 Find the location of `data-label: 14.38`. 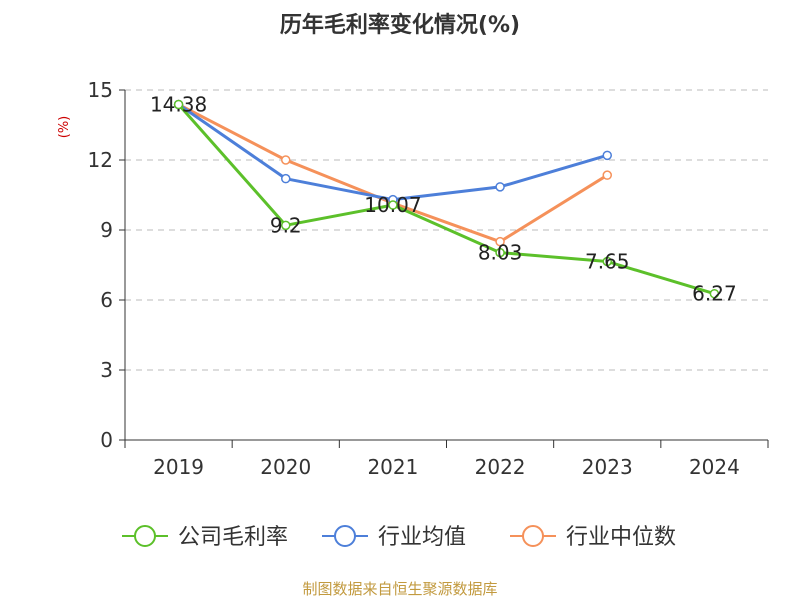

data-label: 14.38 is located at coordinates (178, 104).